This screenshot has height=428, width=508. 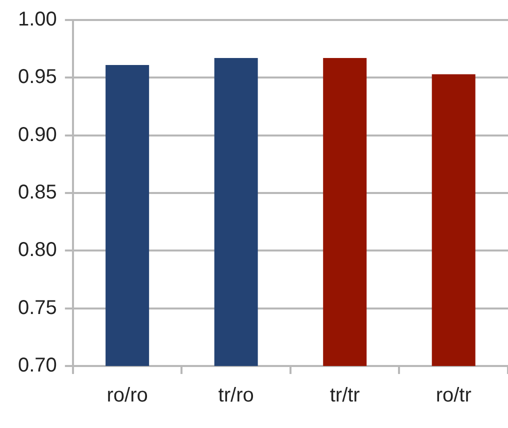 I want to click on y-tick-label: 0.95, so click(x=37, y=77).